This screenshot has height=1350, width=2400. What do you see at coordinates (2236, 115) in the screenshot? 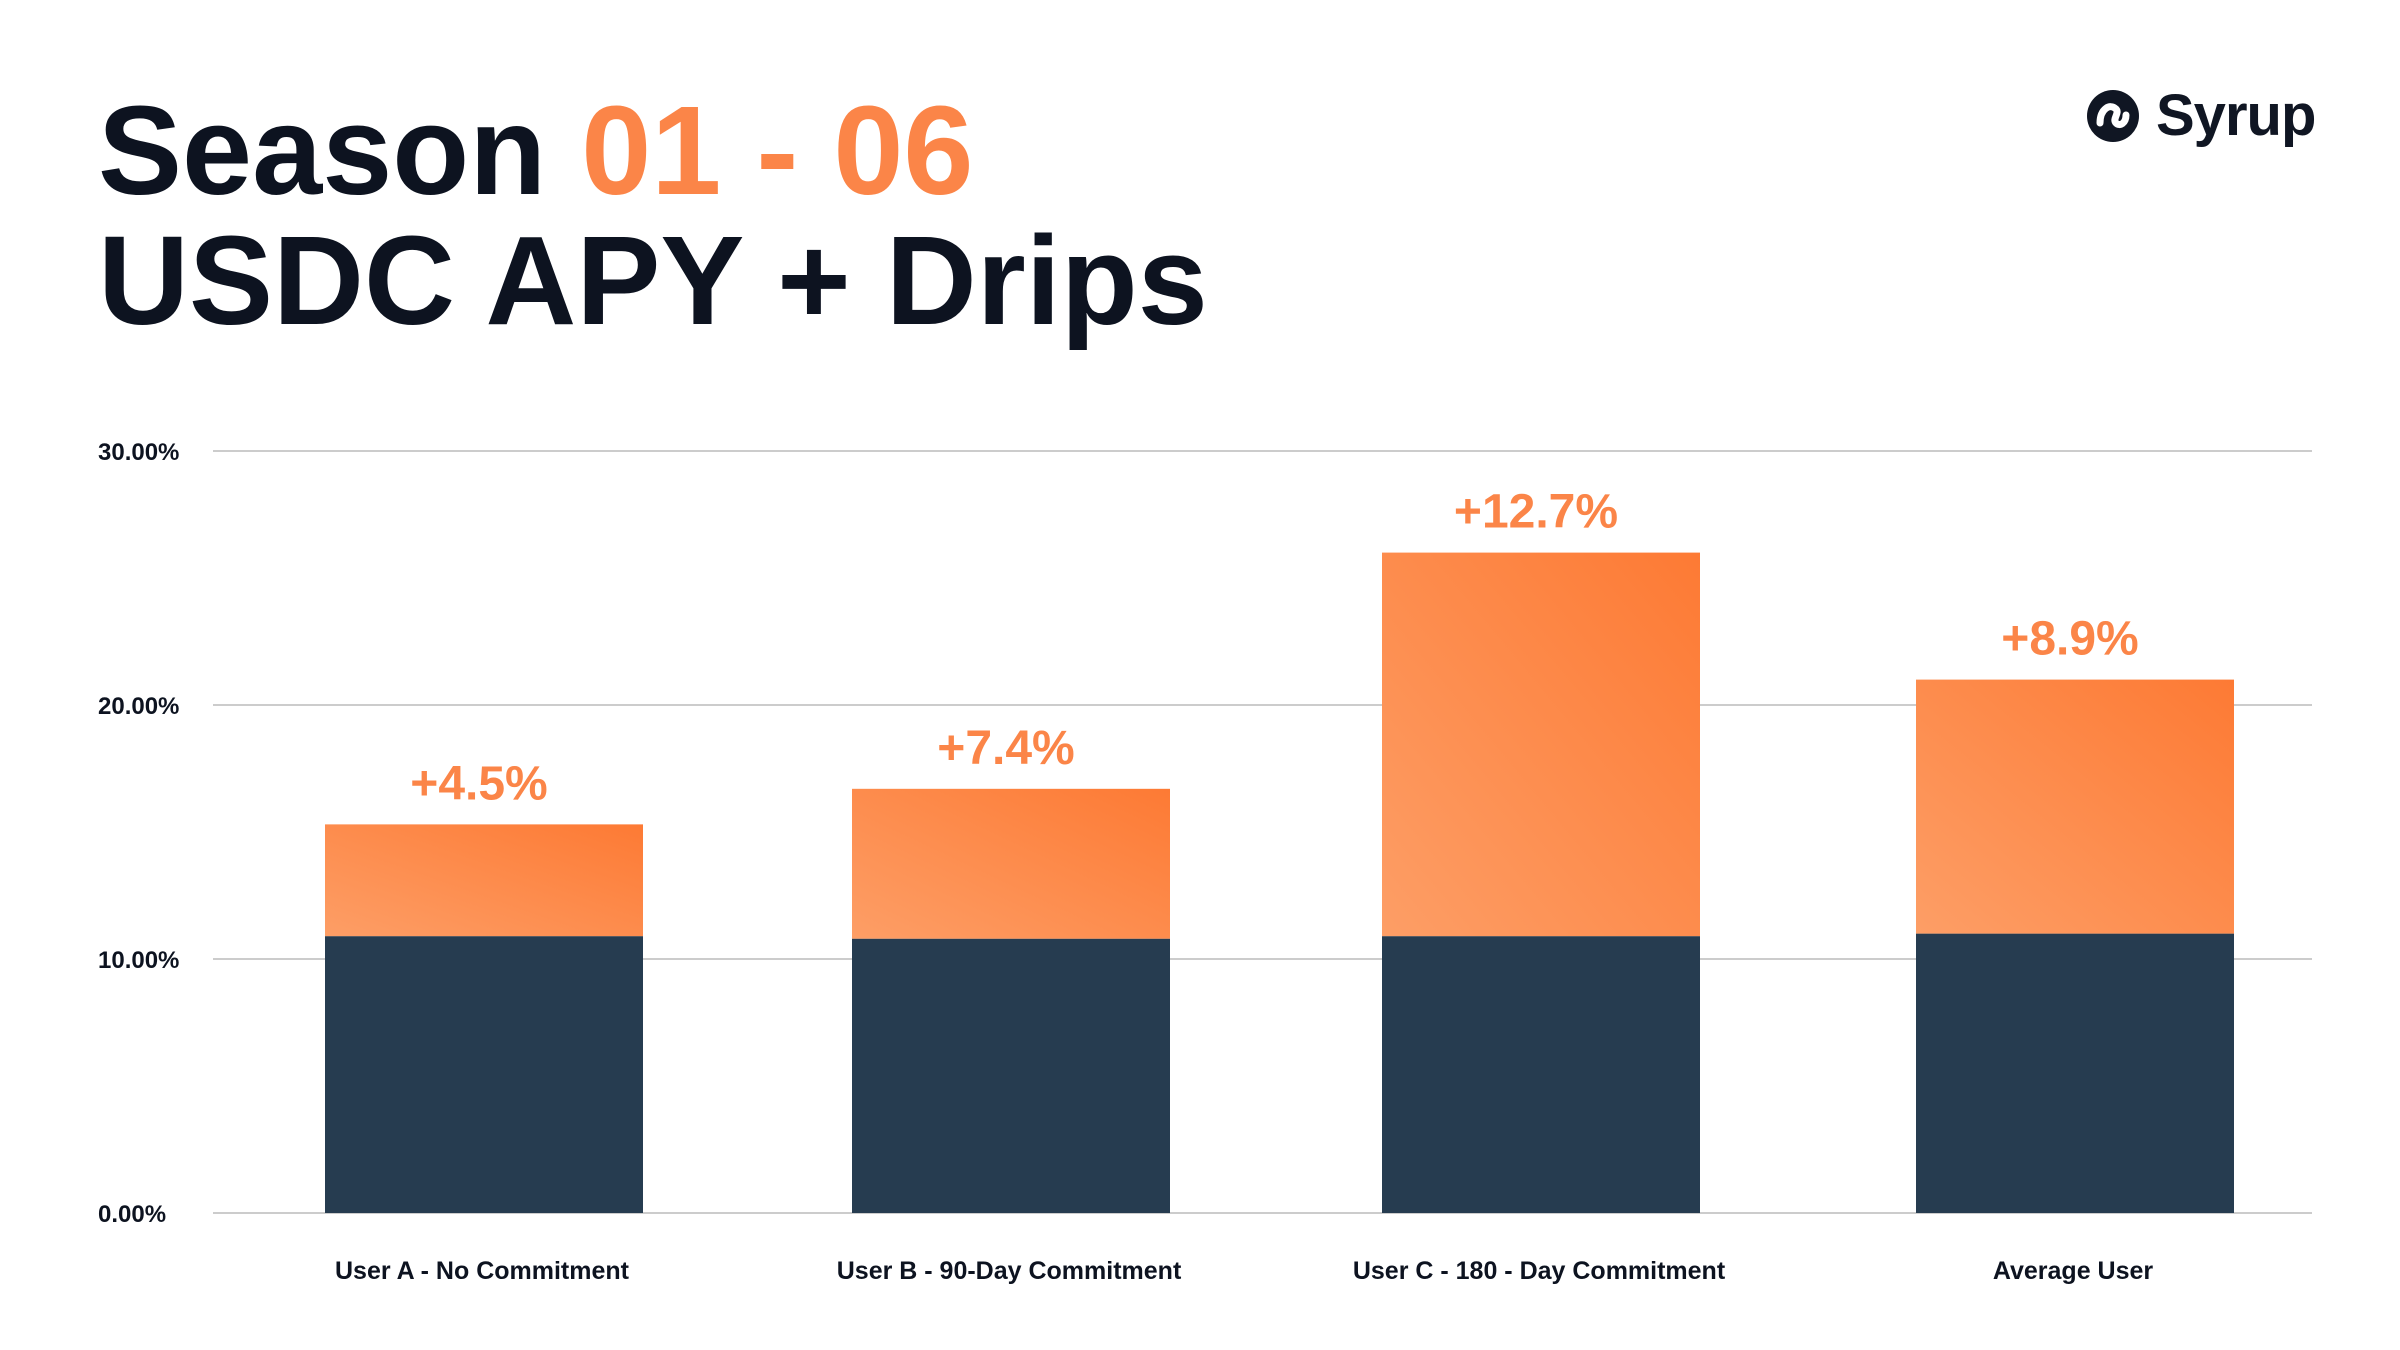
I see `syrup-logo-text: Syrup` at bounding box center [2236, 115].